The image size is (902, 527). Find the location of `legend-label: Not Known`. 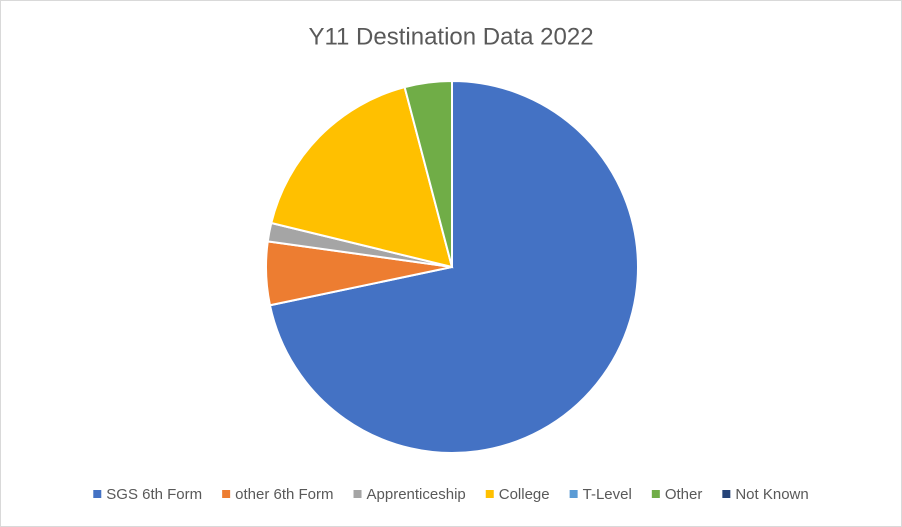

legend-label: Not Known is located at coordinates (771, 494).